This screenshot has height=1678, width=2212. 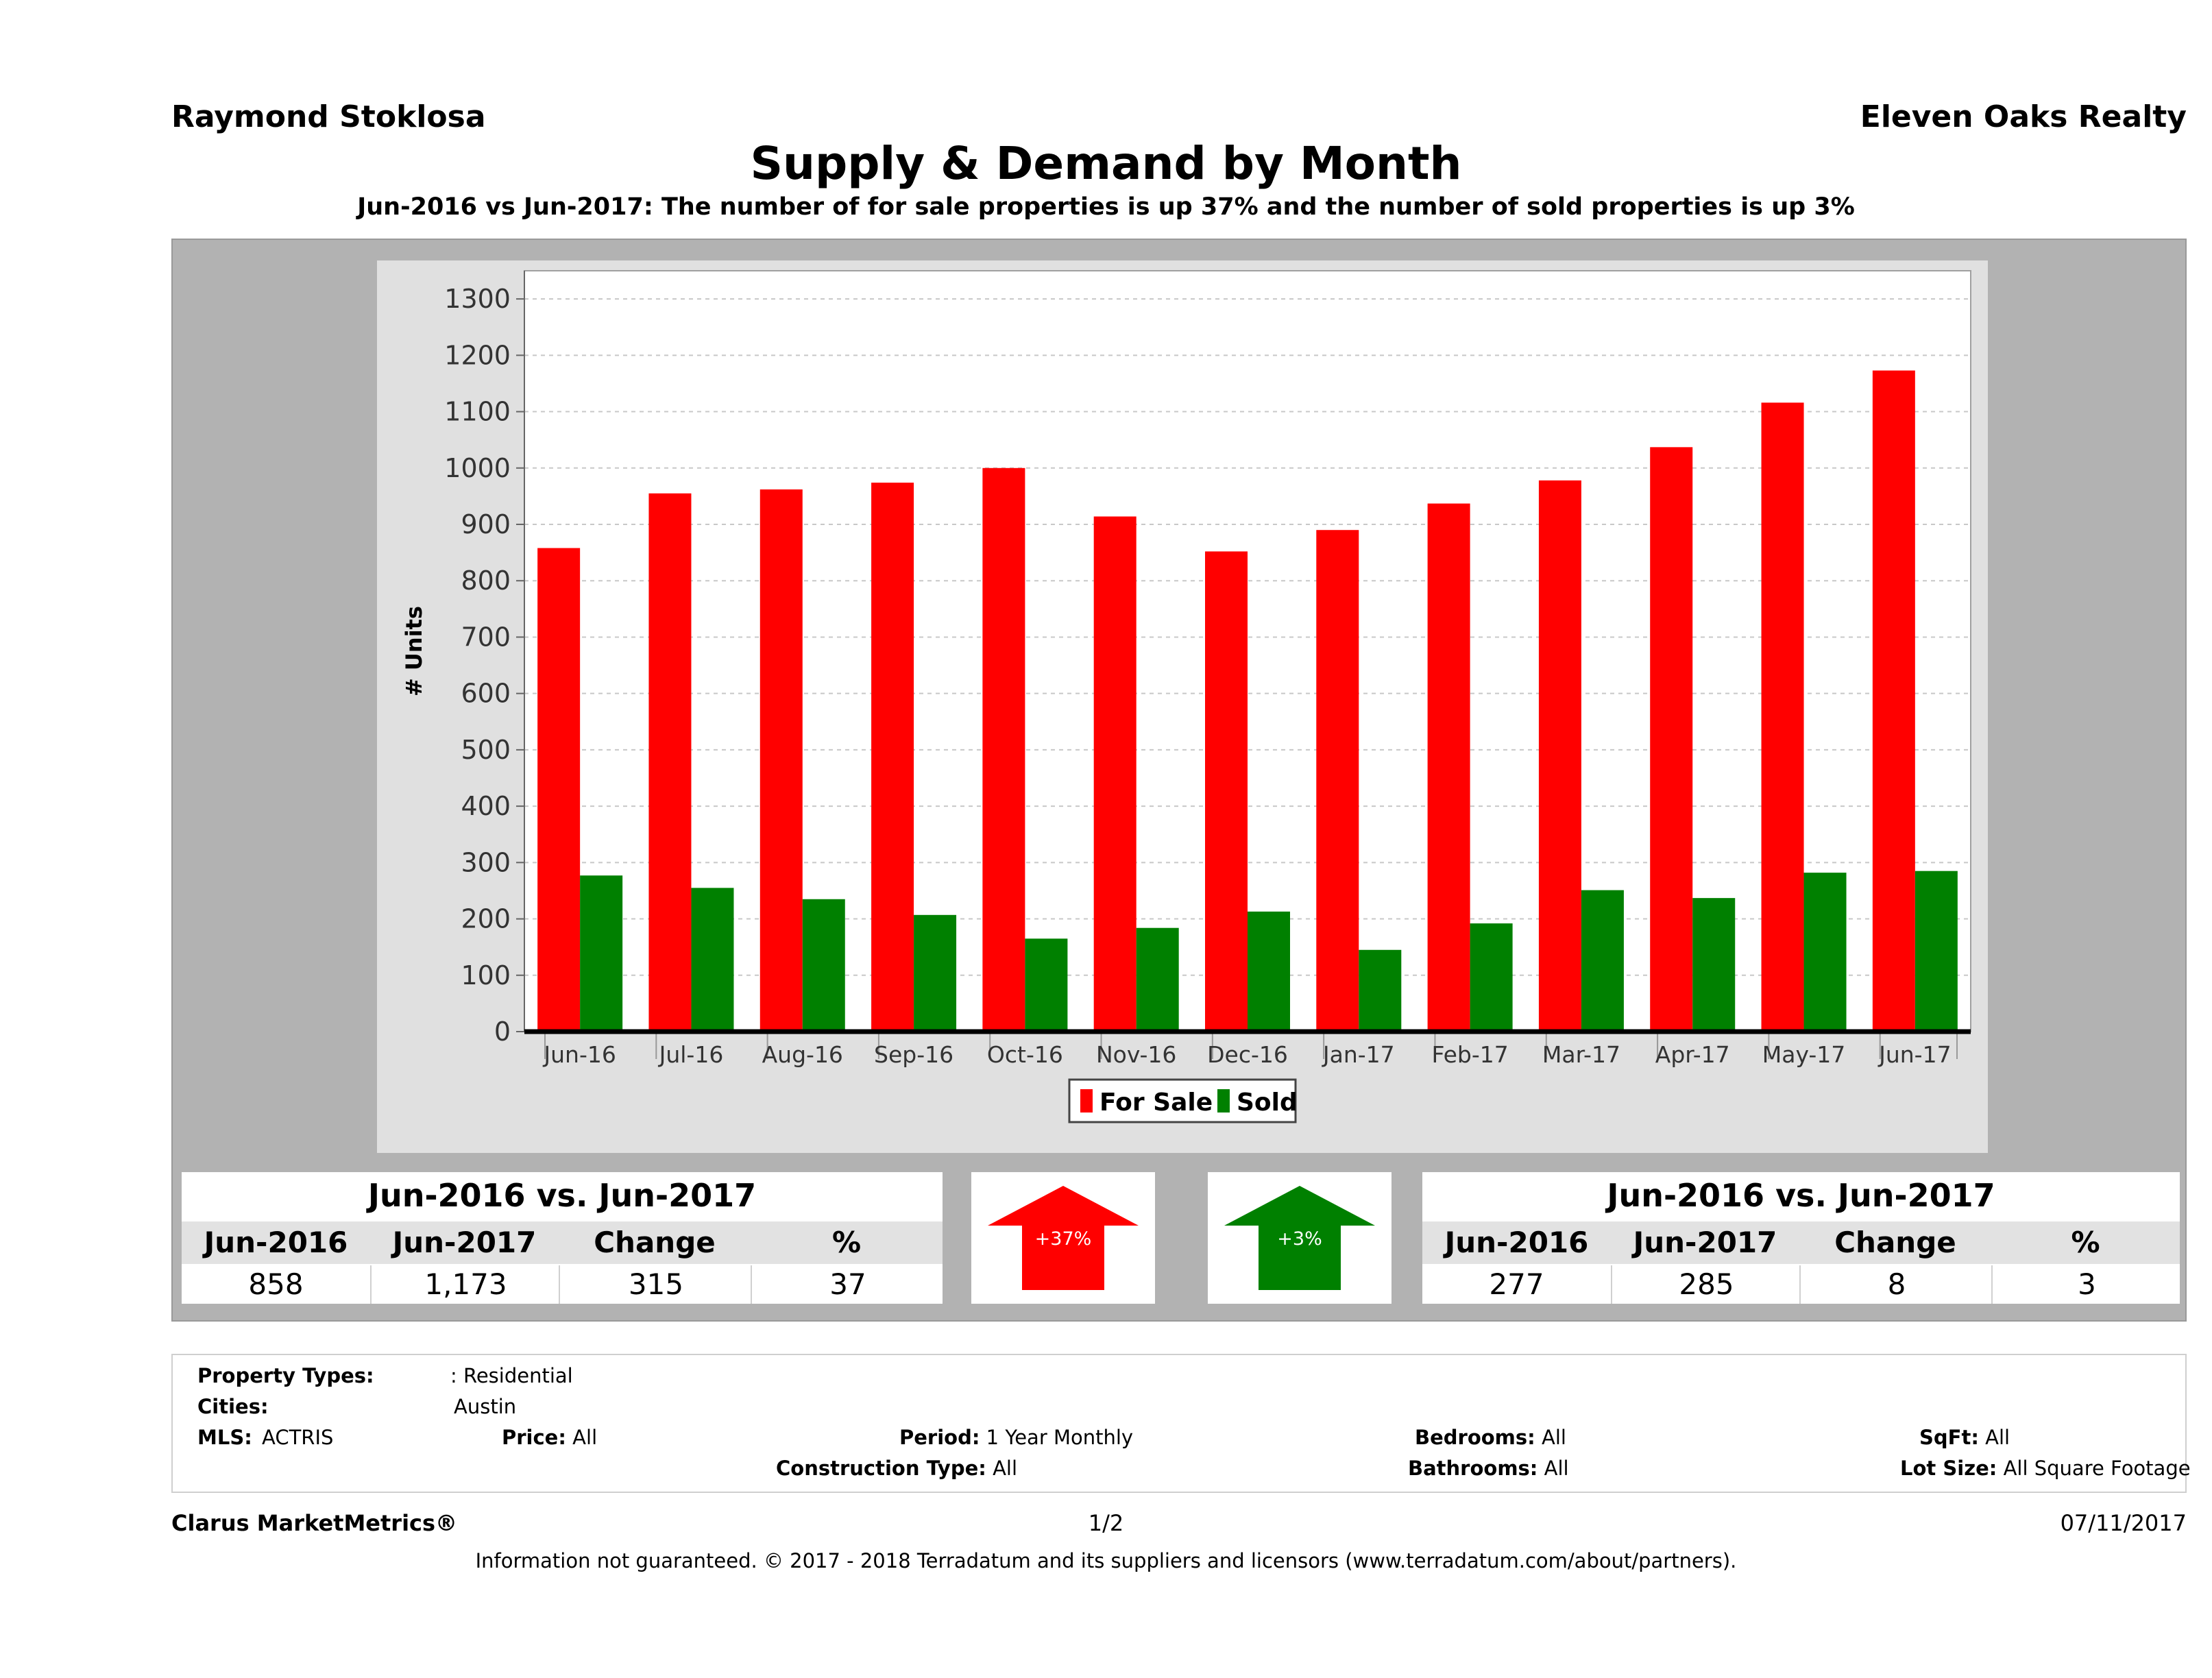 I want to click on x-tick-label: Jan-17, so click(x=1358, y=1054).